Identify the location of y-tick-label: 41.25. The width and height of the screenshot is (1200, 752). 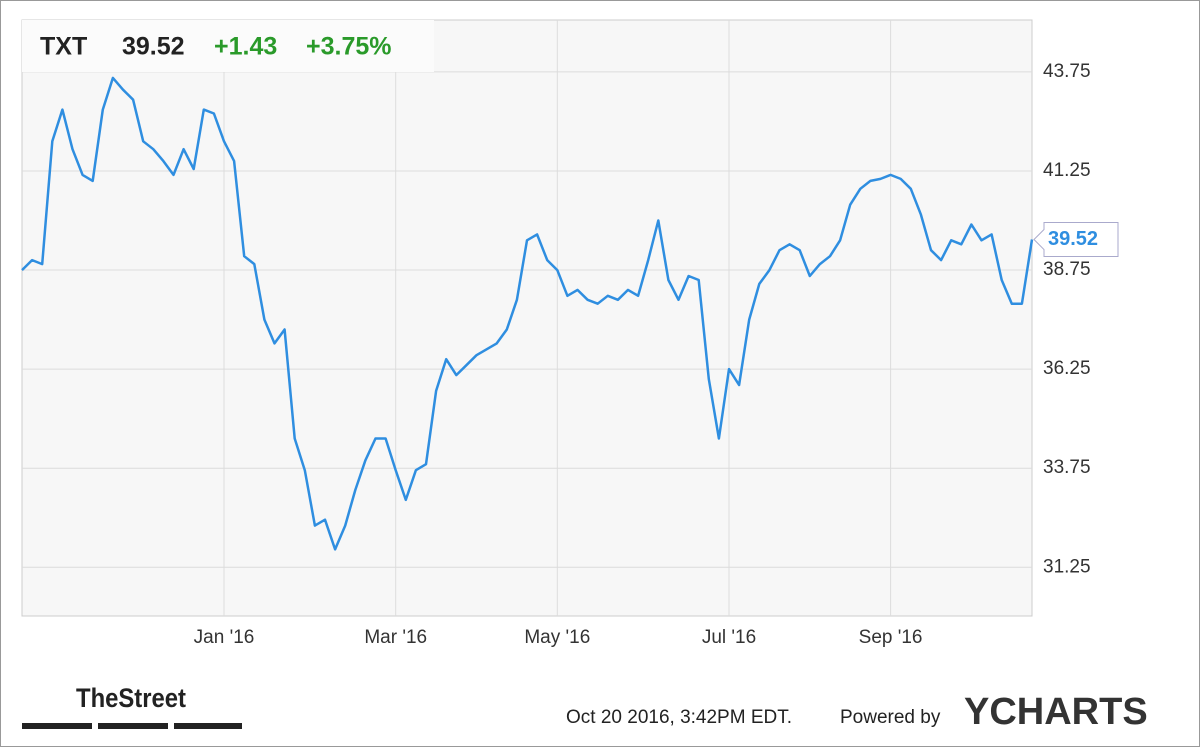
(1067, 170).